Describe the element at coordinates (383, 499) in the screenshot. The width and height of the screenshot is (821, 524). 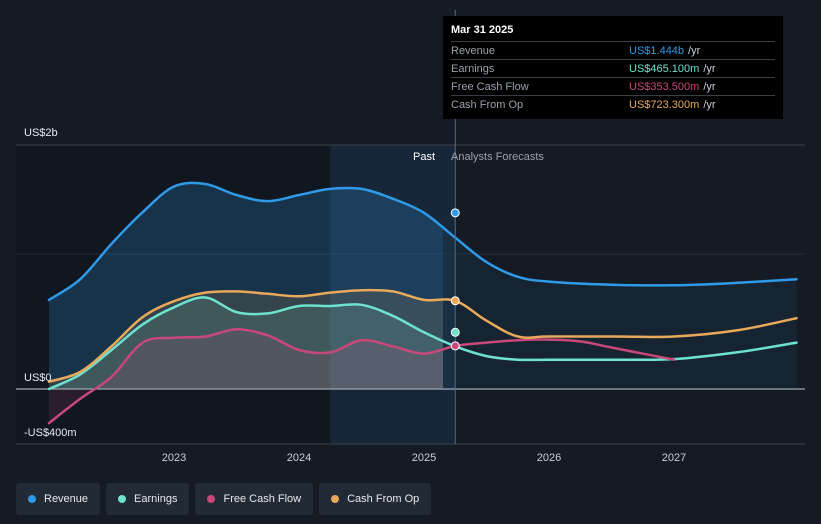
I see `legend-label: Cash From Op` at that location.